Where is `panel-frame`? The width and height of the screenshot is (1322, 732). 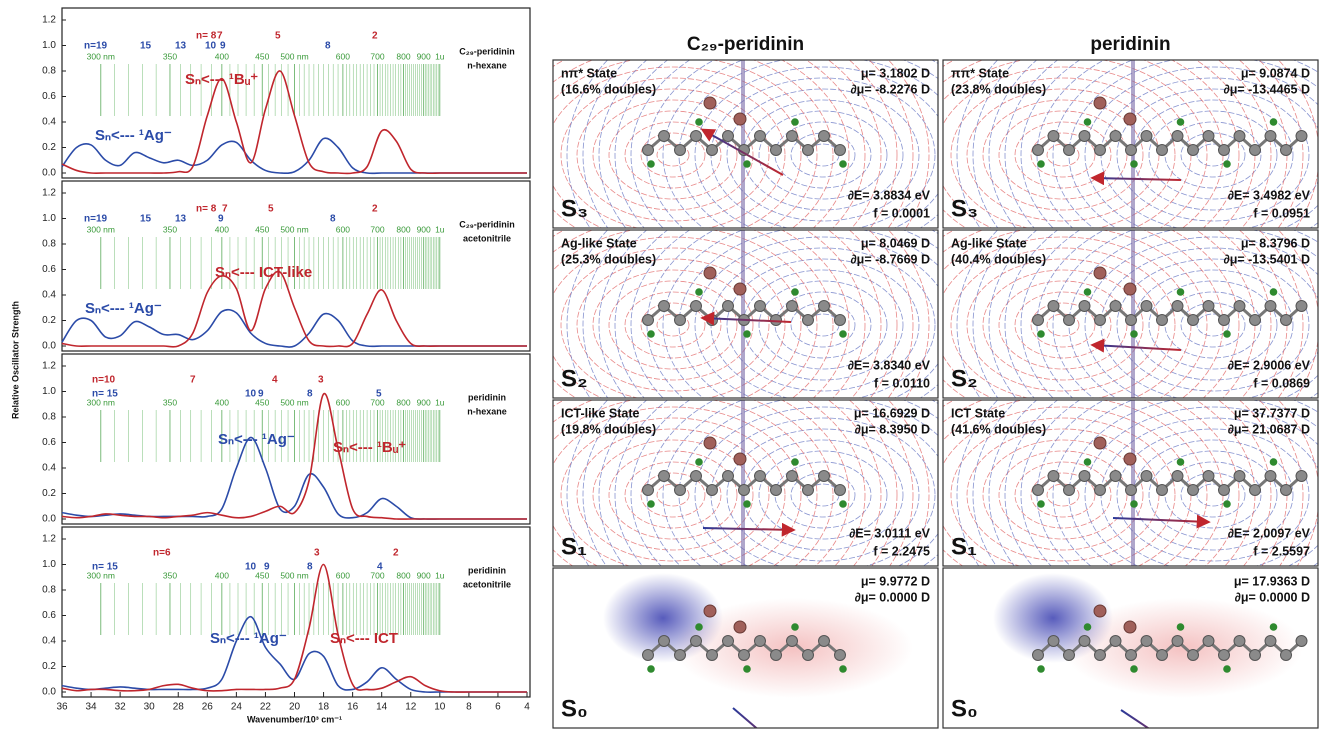 panel-frame is located at coordinates (296, 612).